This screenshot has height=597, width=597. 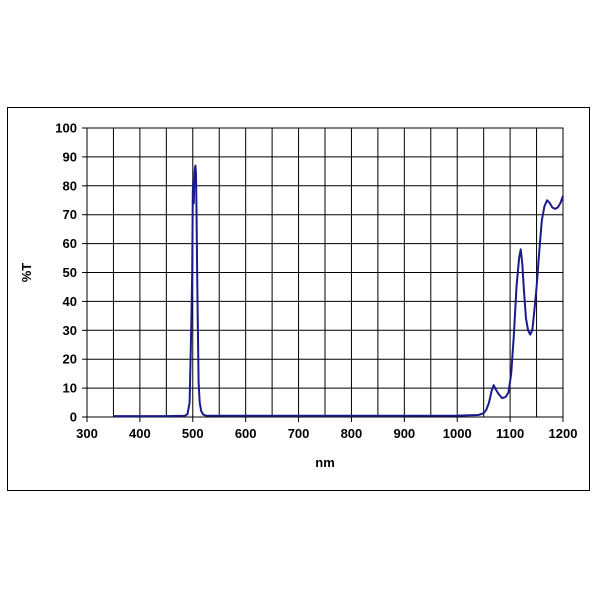 I want to click on y-tick-label: 10, so click(x=70, y=388).